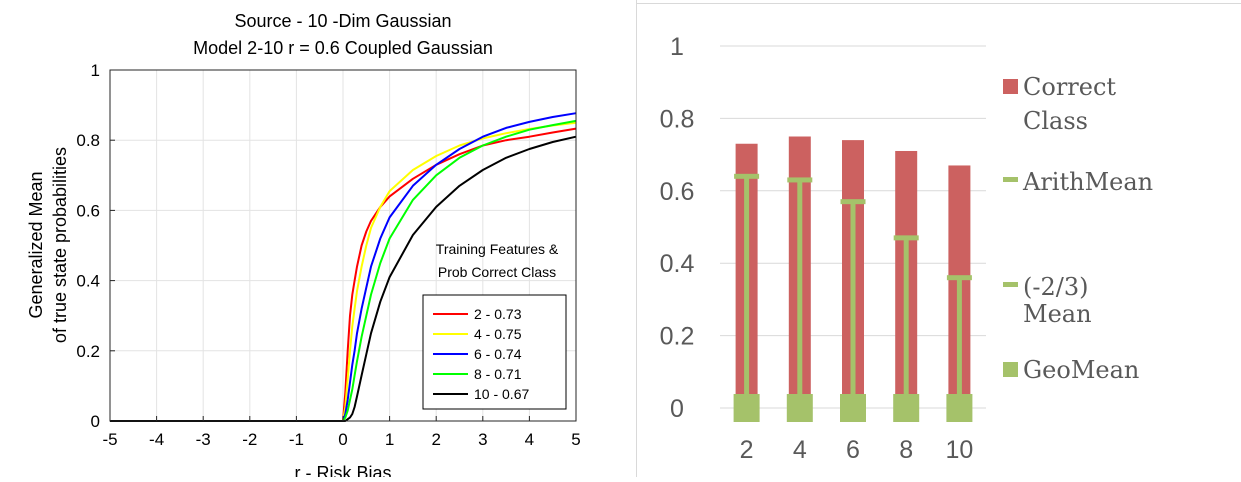  What do you see at coordinates (342, 439) in the screenshot?
I see `left-xtick-label: 0` at bounding box center [342, 439].